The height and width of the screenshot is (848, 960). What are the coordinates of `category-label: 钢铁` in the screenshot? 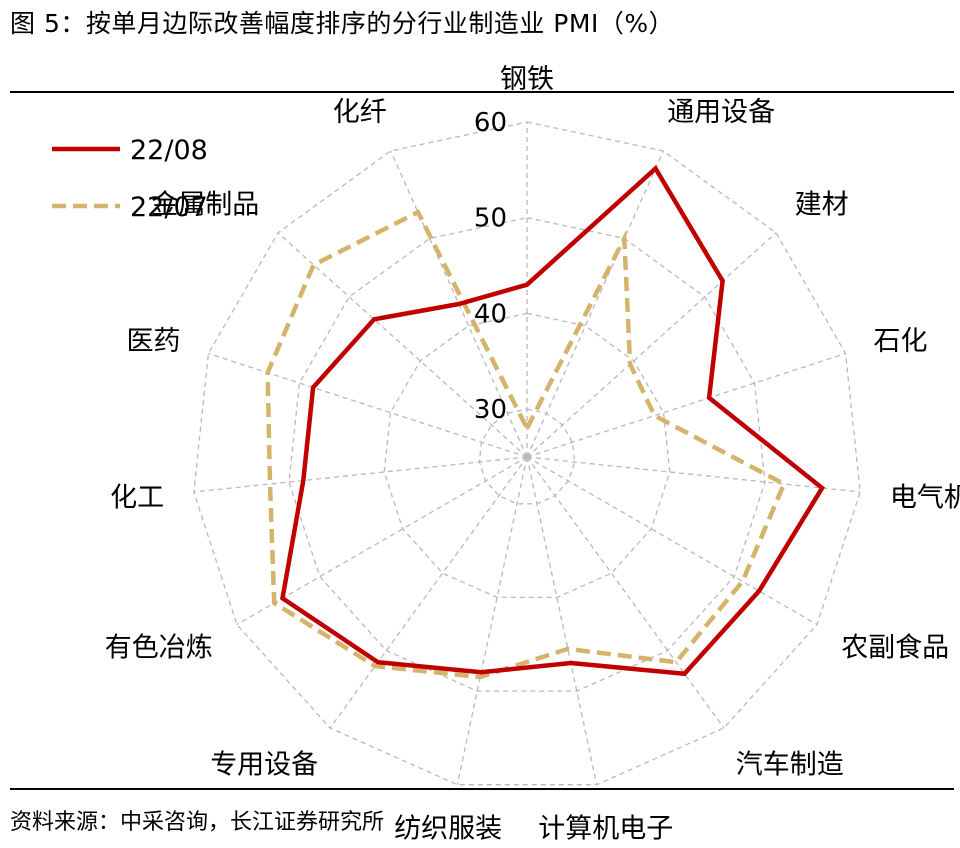 It's located at (527, 79).